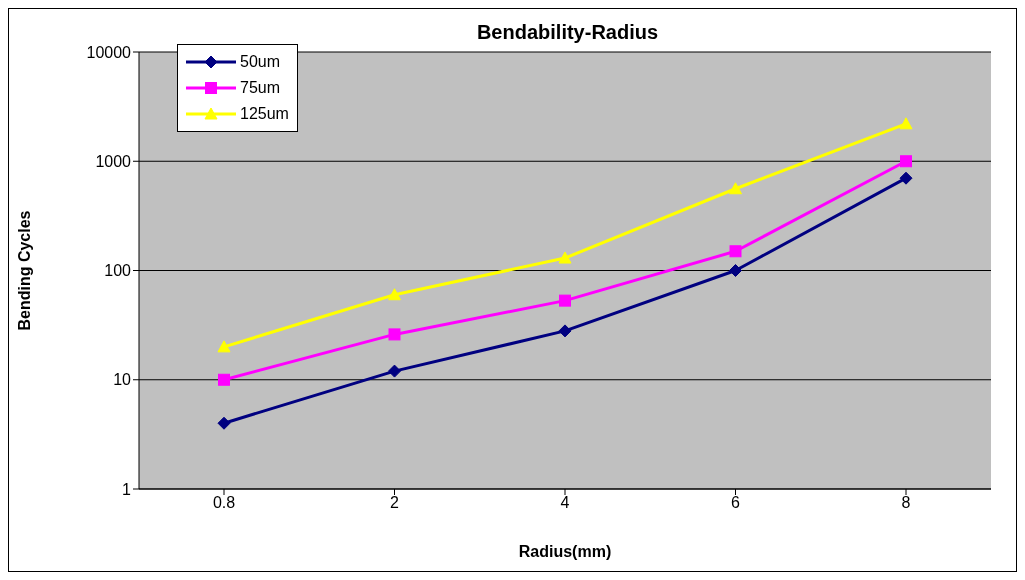 This screenshot has width=1025, height=580. I want to click on legend-label: 75um, so click(260, 88).